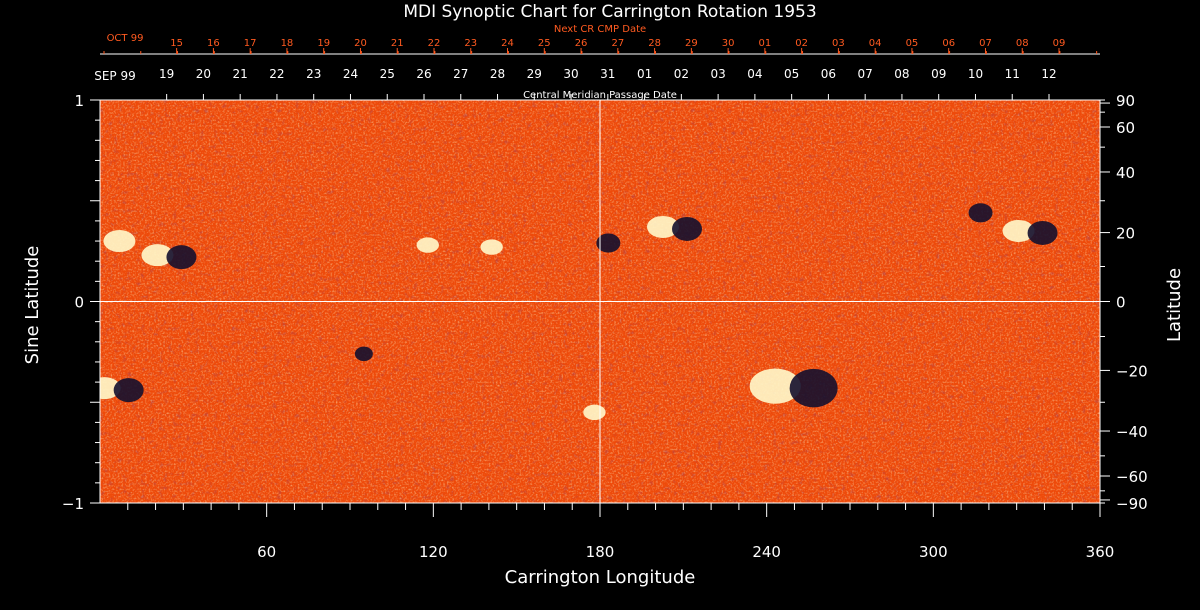 This screenshot has width=1200, height=610. What do you see at coordinates (654, 43) in the screenshot?
I see `next-date-label: 28` at bounding box center [654, 43].